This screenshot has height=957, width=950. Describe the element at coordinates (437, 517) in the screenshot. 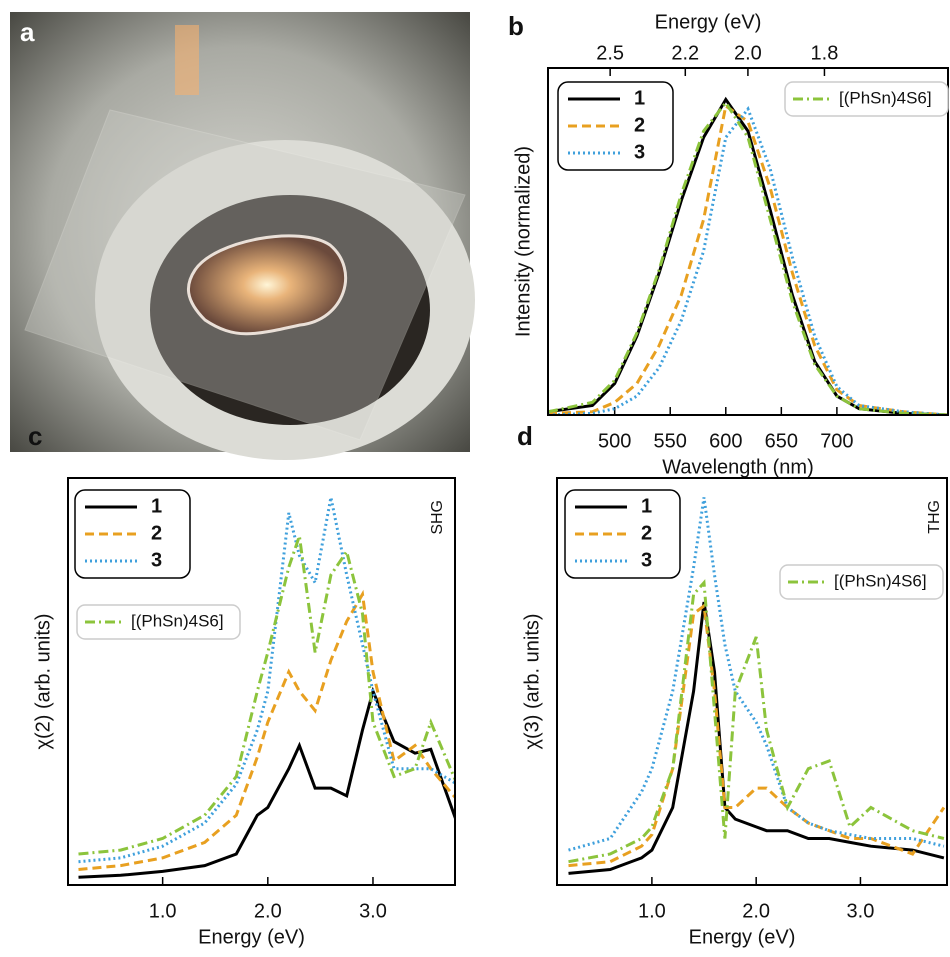

I see `side-label: SHG` at that location.